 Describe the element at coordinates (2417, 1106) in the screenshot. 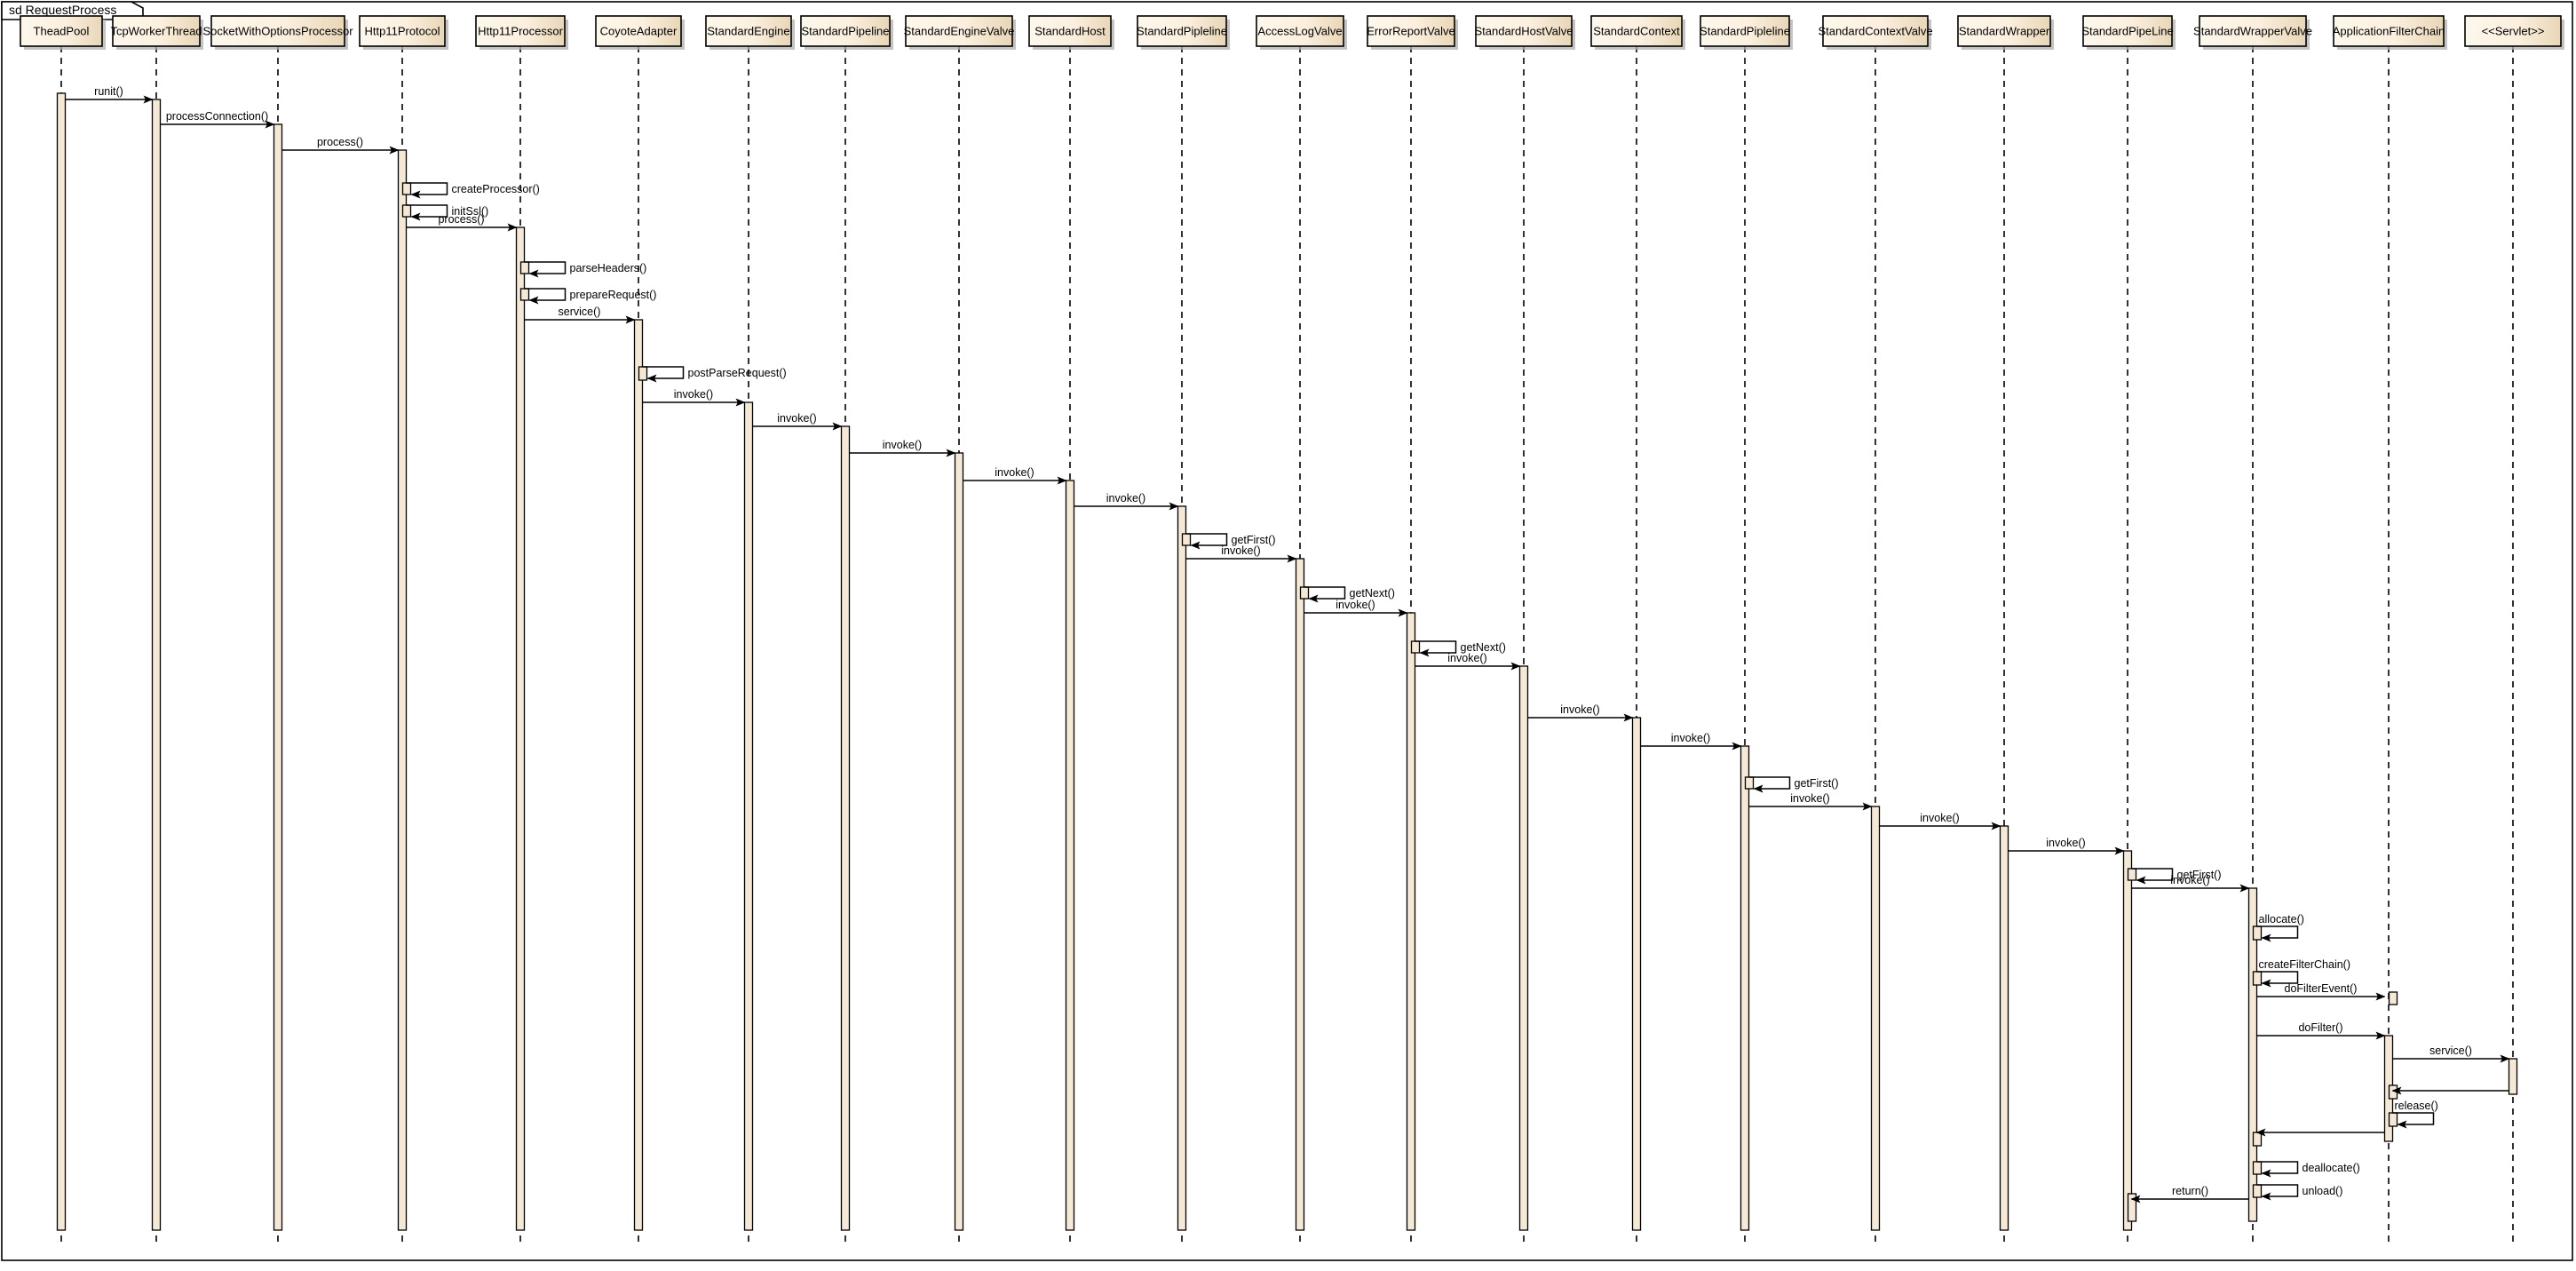

I see `message-label: release()` at that location.